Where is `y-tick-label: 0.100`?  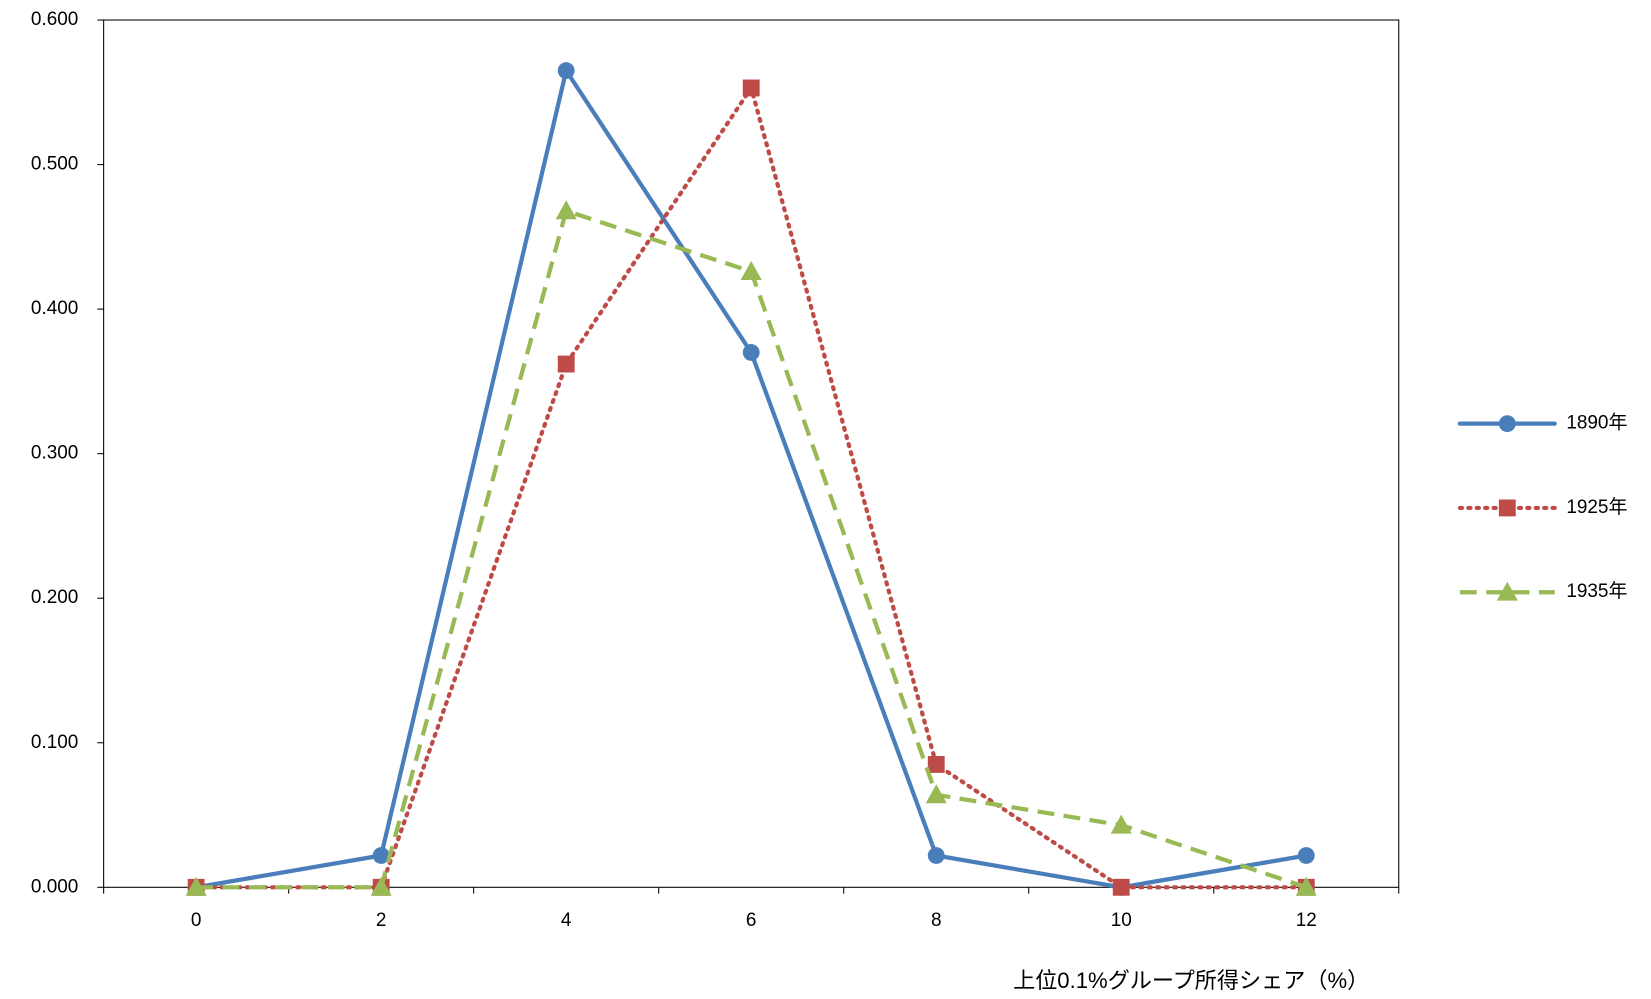
y-tick-label: 0.100 is located at coordinates (54, 742).